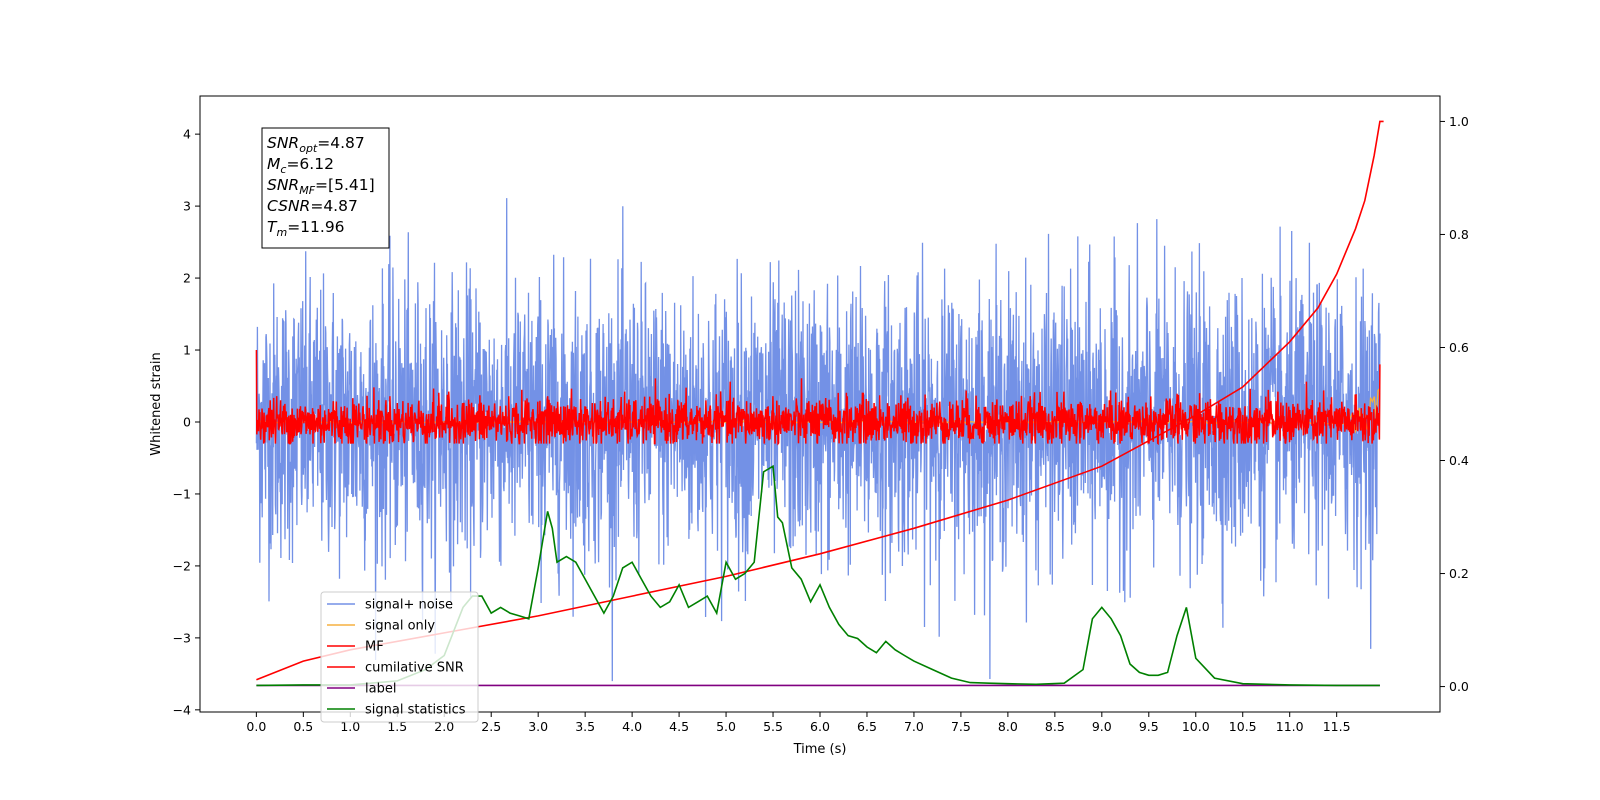  Describe the element at coordinates (414, 668) in the screenshot. I see `legend-label: cumilative SNR` at that location.